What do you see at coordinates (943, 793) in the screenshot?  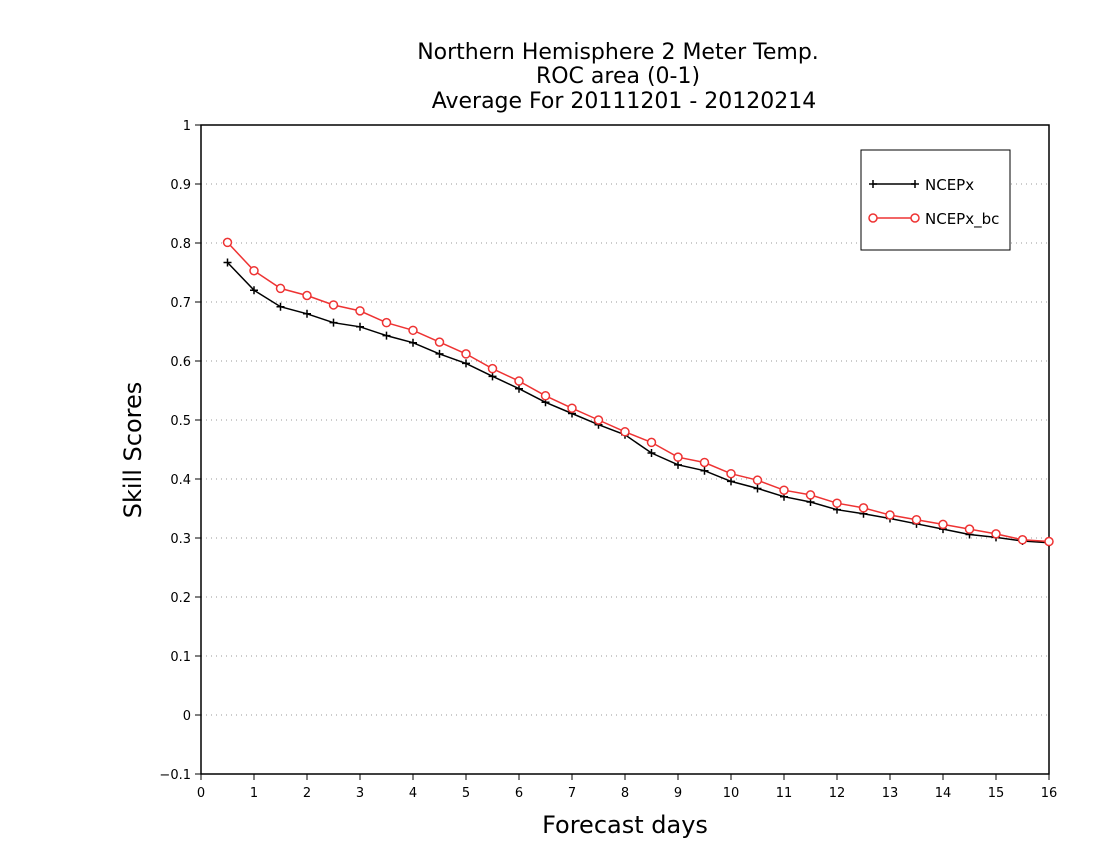 I see `x-tick-label: 14` at bounding box center [943, 793].